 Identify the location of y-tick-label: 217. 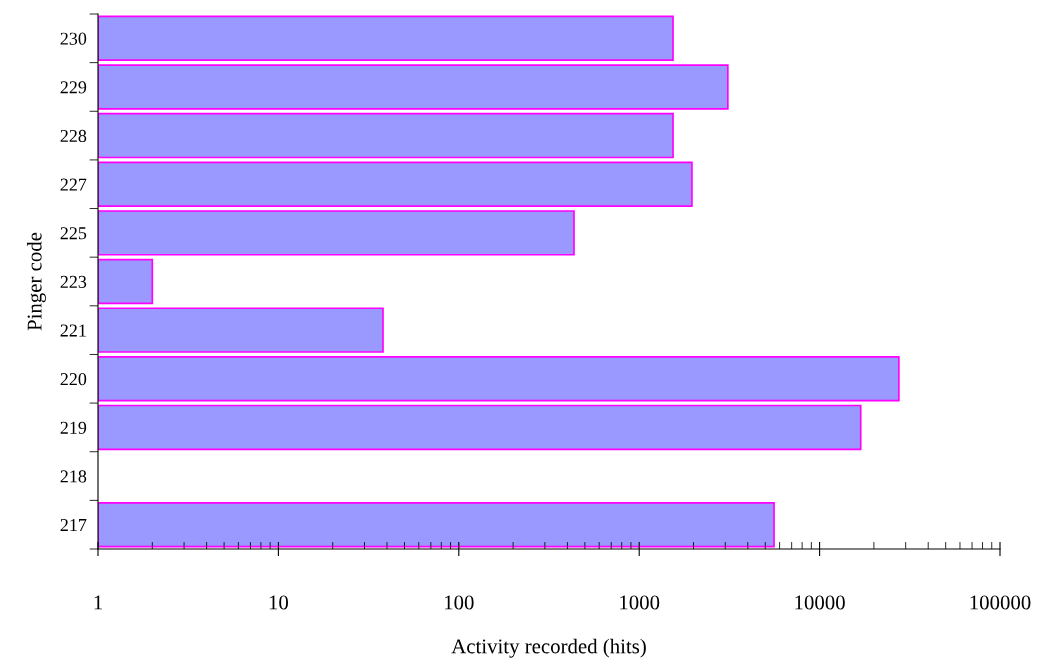
(73, 524).